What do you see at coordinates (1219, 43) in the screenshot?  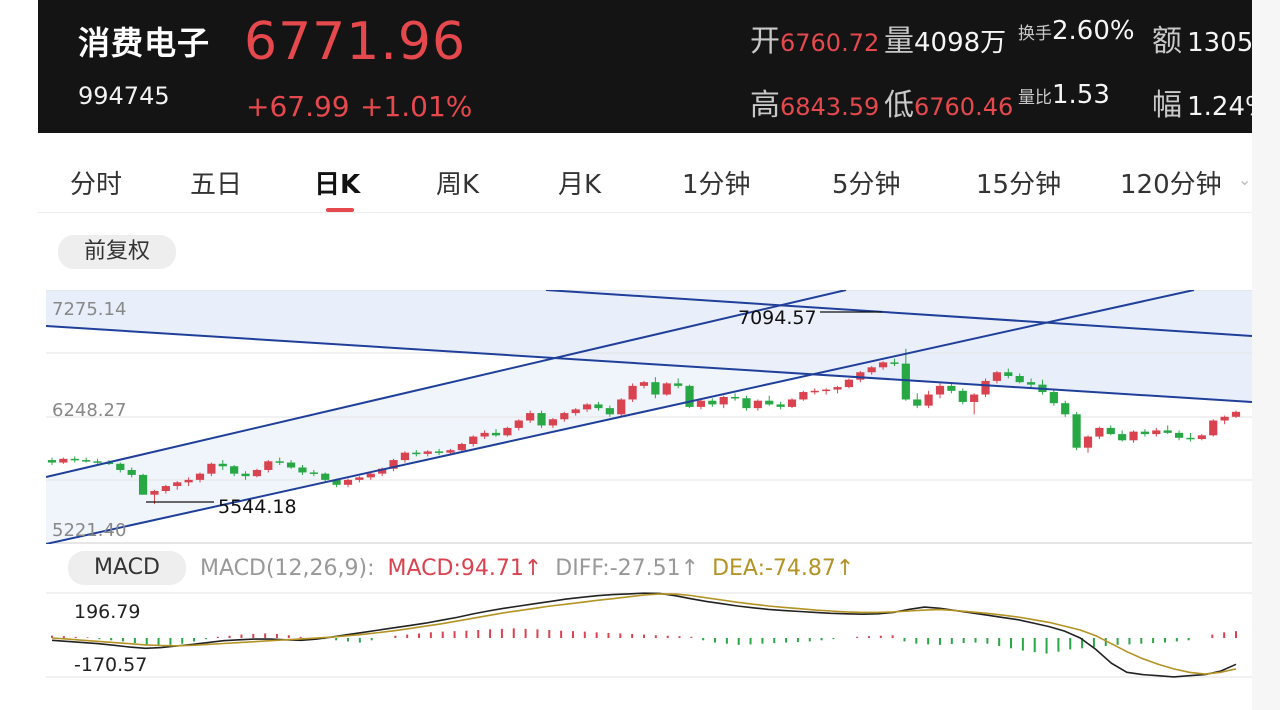 I see `amount-value: 1305` at bounding box center [1219, 43].